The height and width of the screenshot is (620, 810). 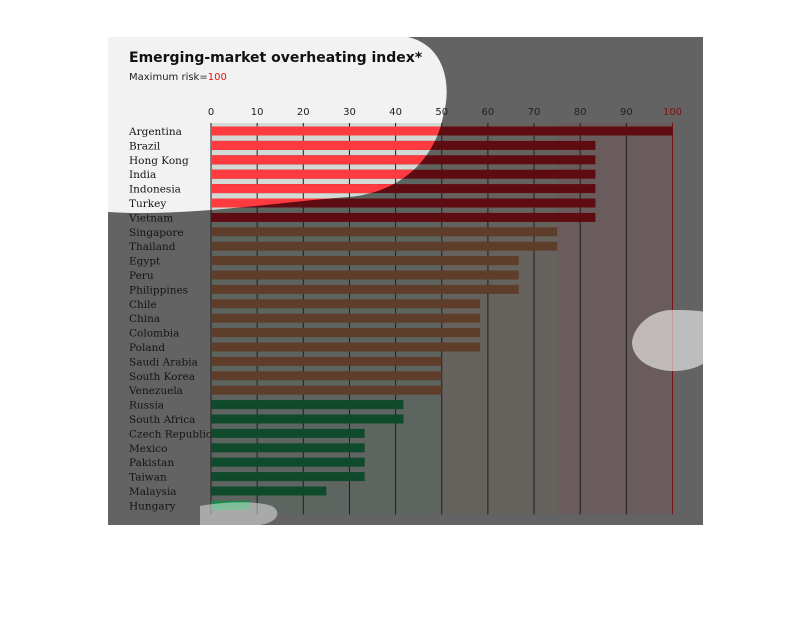 I want to click on chart-subtitle: Maximum risk=100, so click(x=178, y=77).